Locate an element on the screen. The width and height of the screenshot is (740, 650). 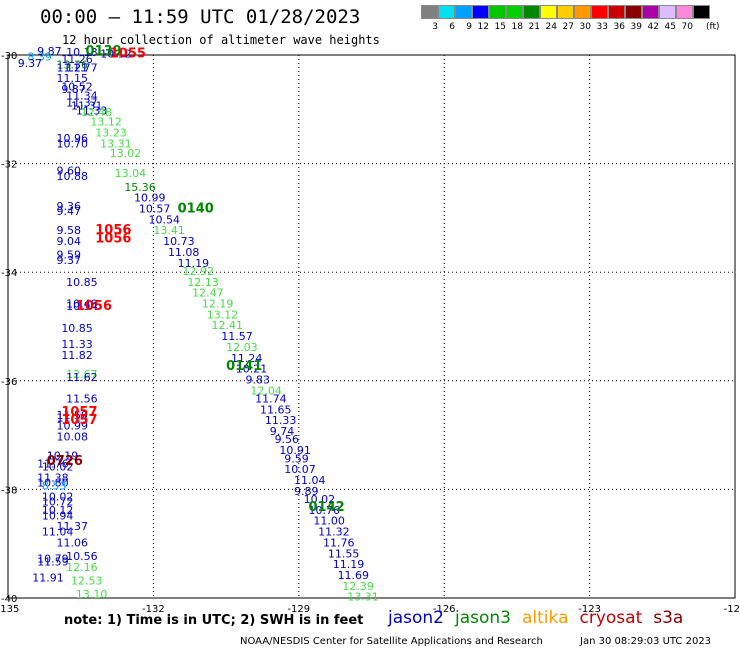
wave-height-label: 11.74 is located at coordinates (271, 399).